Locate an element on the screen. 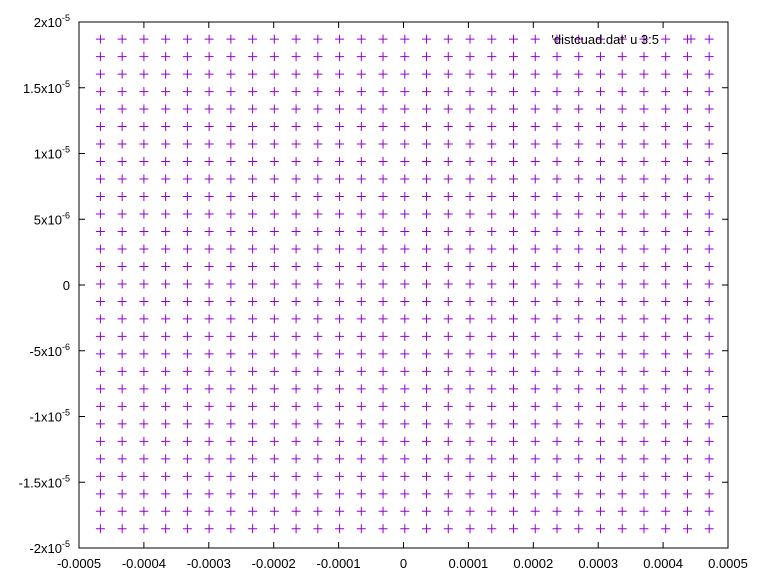 The height and width of the screenshot is (576, 758). x-tick-label: -0.0004 is located at coordinates (144, 563).